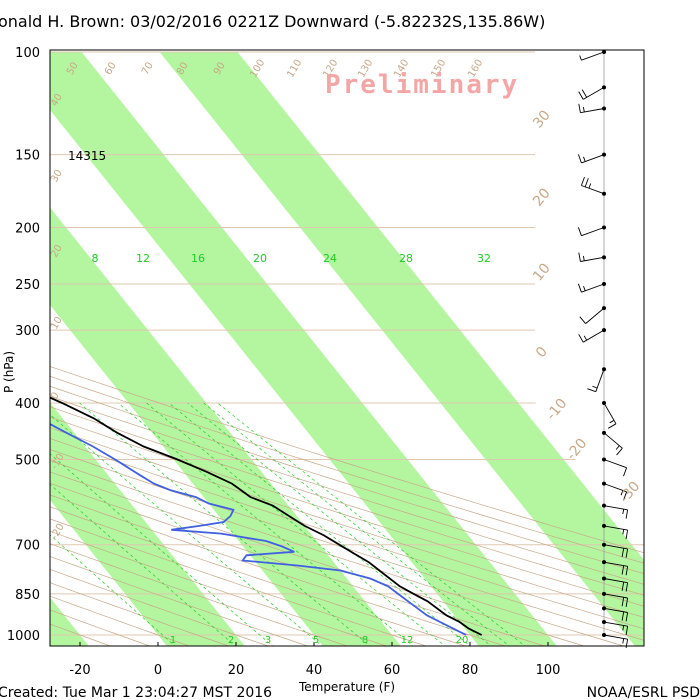 This screenshot has height=700, width=700. I want to click on pressure-tick-label: 150, so click(27, 156).